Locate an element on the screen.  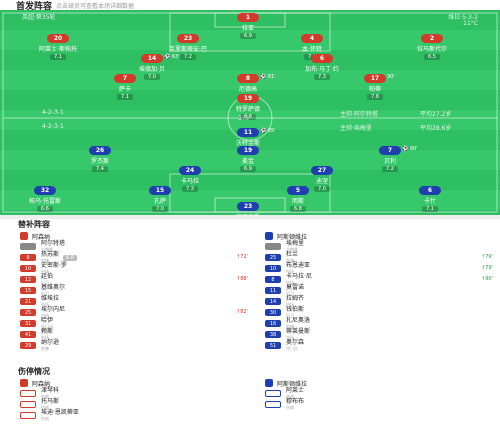
sub-text: 莫雷诺 后卫 is located at coordinates (295, 290).